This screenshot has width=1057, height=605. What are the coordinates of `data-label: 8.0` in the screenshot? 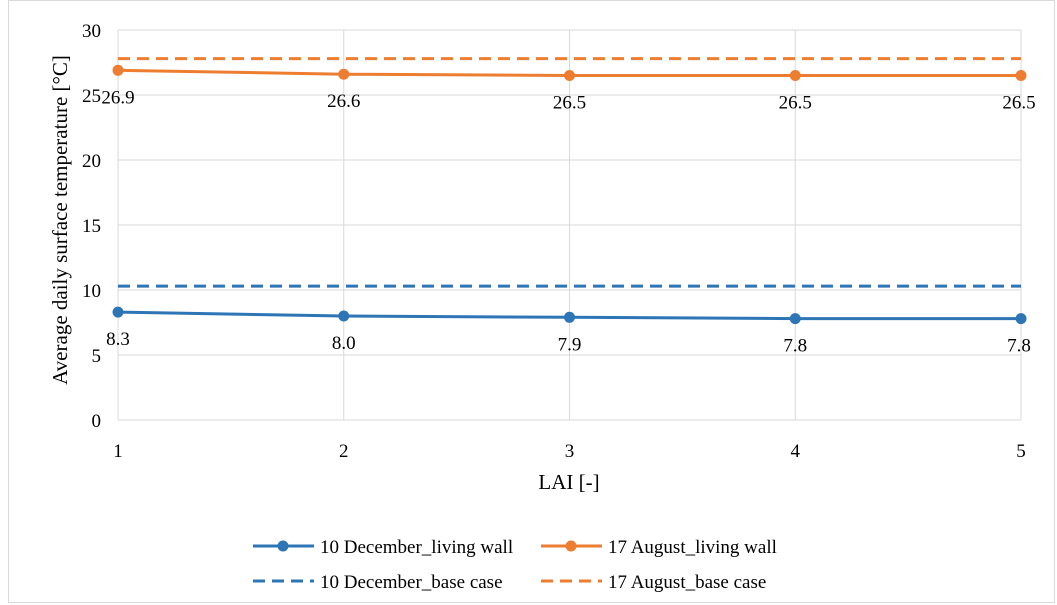 It's located at (344, 343).